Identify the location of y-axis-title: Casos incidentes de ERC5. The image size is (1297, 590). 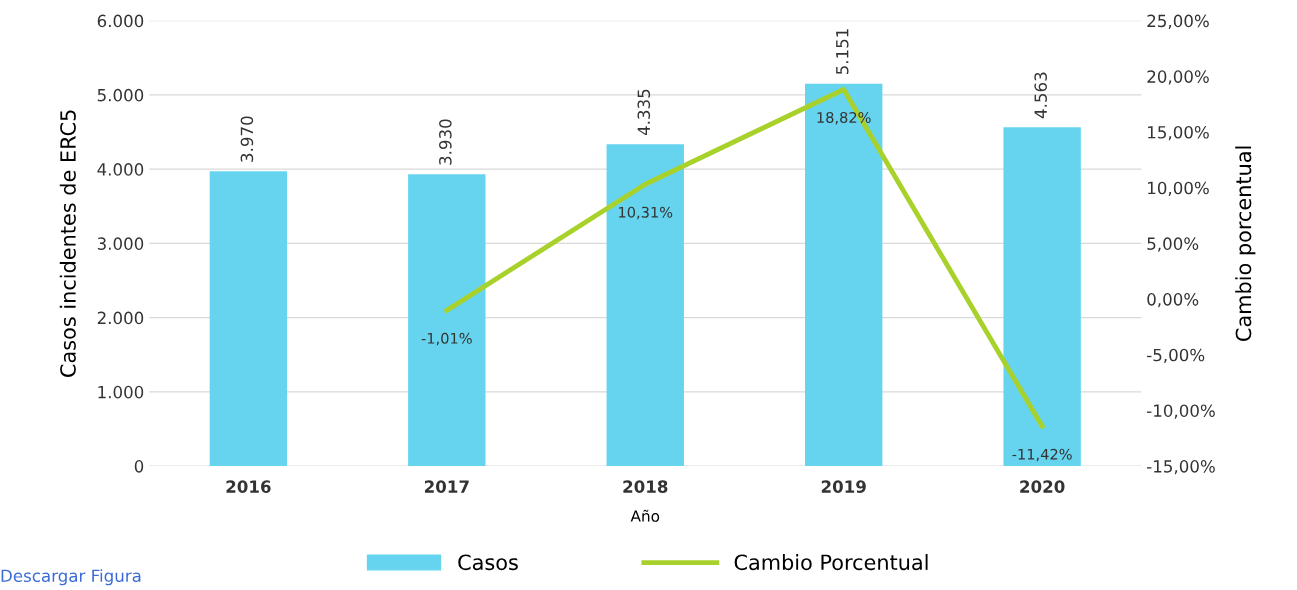
(67, 243).